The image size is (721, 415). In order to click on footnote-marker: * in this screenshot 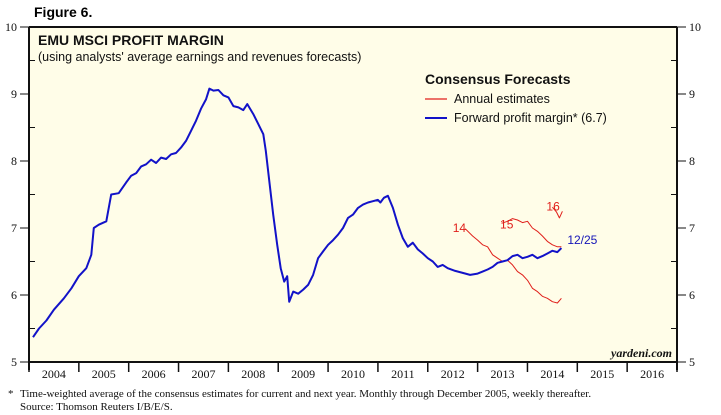, I will do `click(11, 394)`.